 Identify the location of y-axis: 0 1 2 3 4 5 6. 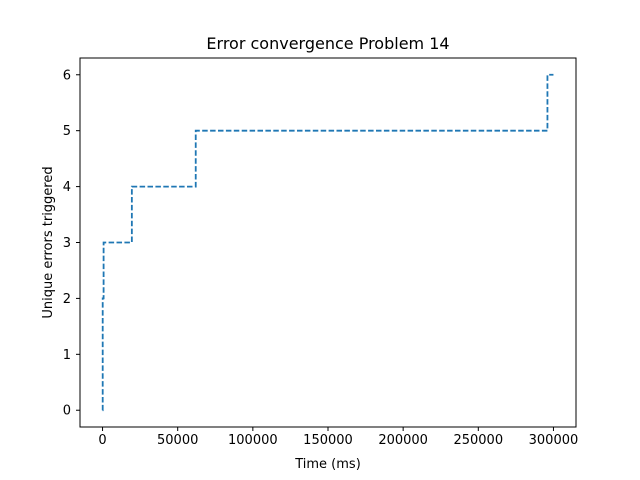
(71, 243).